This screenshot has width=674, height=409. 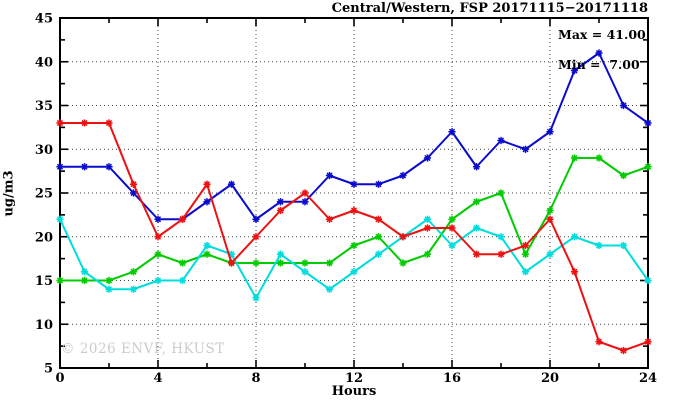 What do you see at coordinates (648, 378) in the screenshot?
I see `x-tick-label: 24` at bounding box center [648, 378].